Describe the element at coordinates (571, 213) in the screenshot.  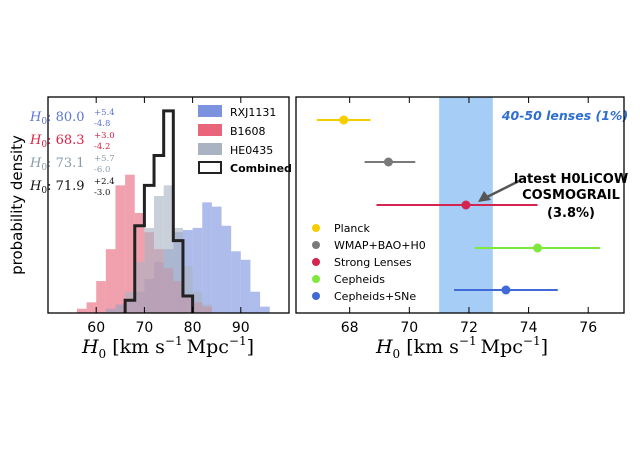
I see `annotation-line-3: (3.8%)` at that location.